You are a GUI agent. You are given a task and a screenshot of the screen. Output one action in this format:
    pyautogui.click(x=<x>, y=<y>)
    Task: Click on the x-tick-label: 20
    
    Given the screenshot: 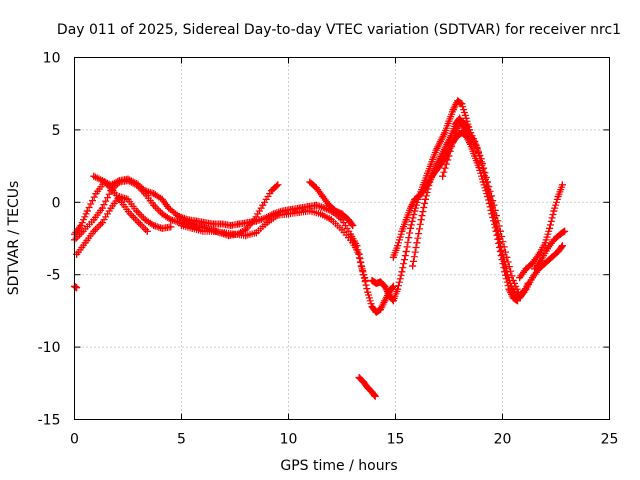 What is the action you would take?
    pyautogui.click(x=503, y=440)
    